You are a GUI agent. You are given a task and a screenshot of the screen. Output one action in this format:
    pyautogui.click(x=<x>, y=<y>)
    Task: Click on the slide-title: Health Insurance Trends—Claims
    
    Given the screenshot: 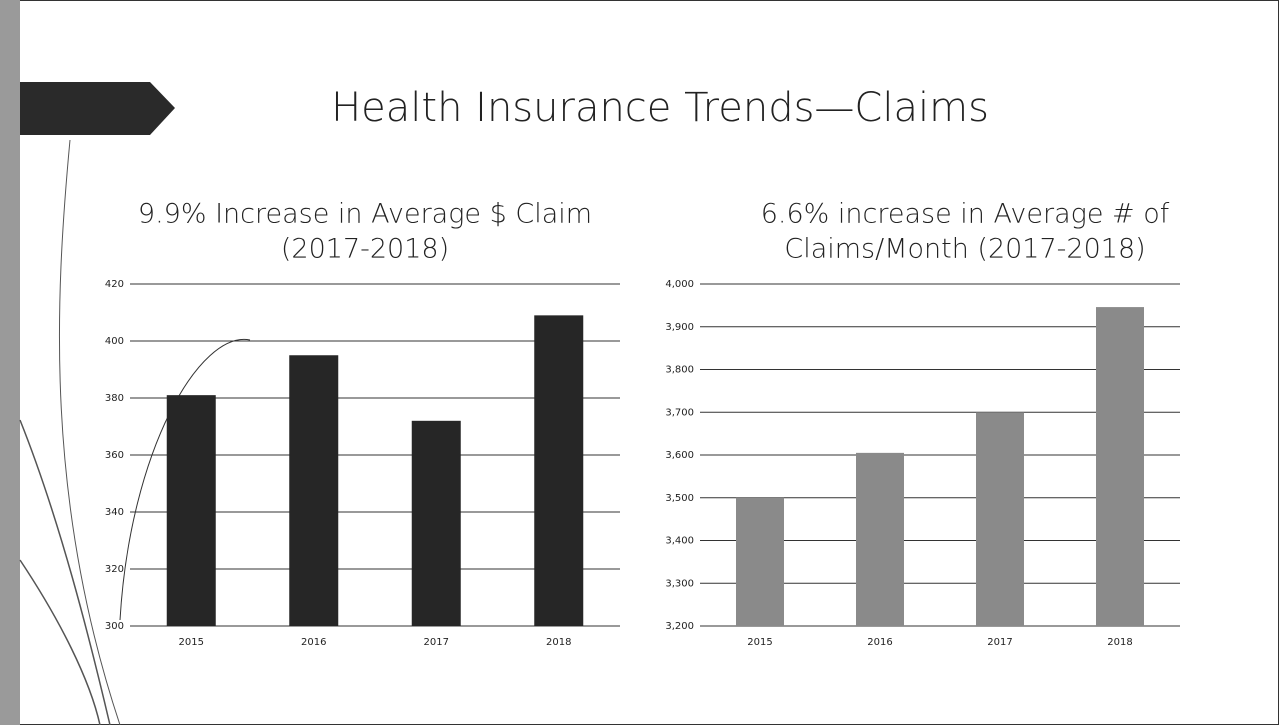 What is the action you would take?
    pyautogui.click(x=660, y=108)
    